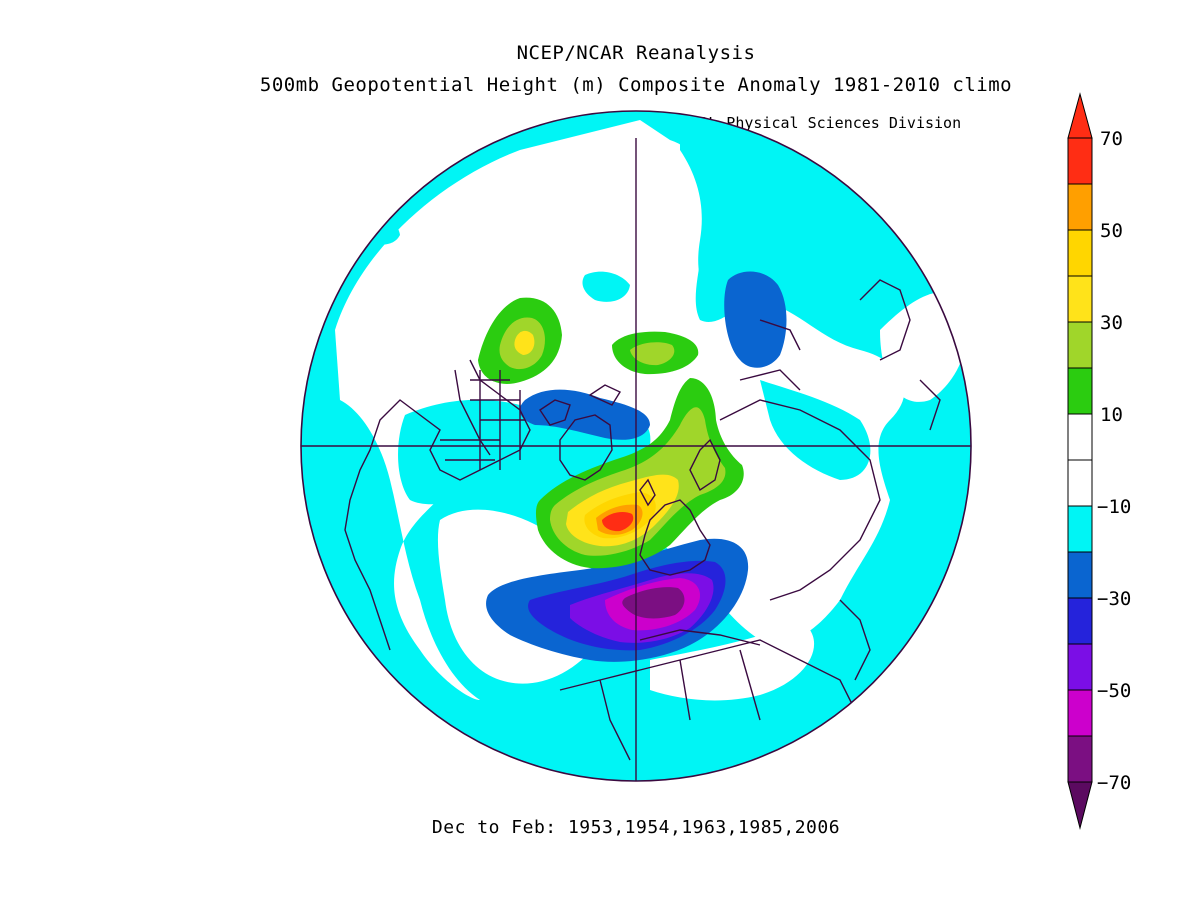  Describe the element at coordinates (1114, 599) in the screenshot. I see `colorbar-label-m30: −30` at that location.